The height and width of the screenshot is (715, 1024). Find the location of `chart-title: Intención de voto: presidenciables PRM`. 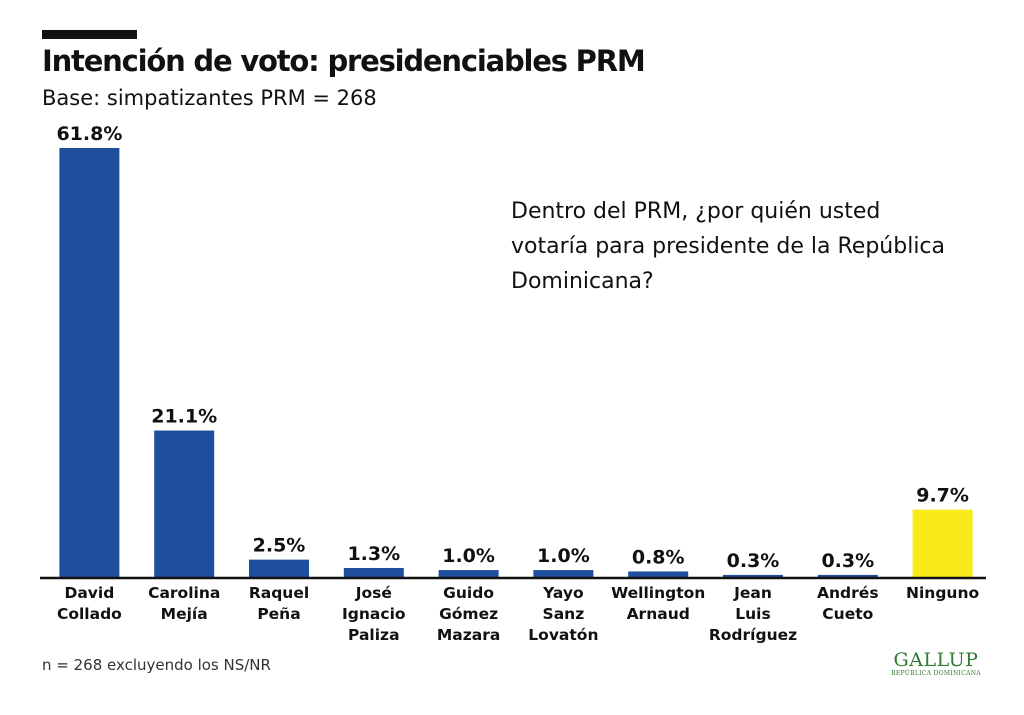

chart-title: Intención de voto: presidenciables PRM is located at coordinates (344, 61).